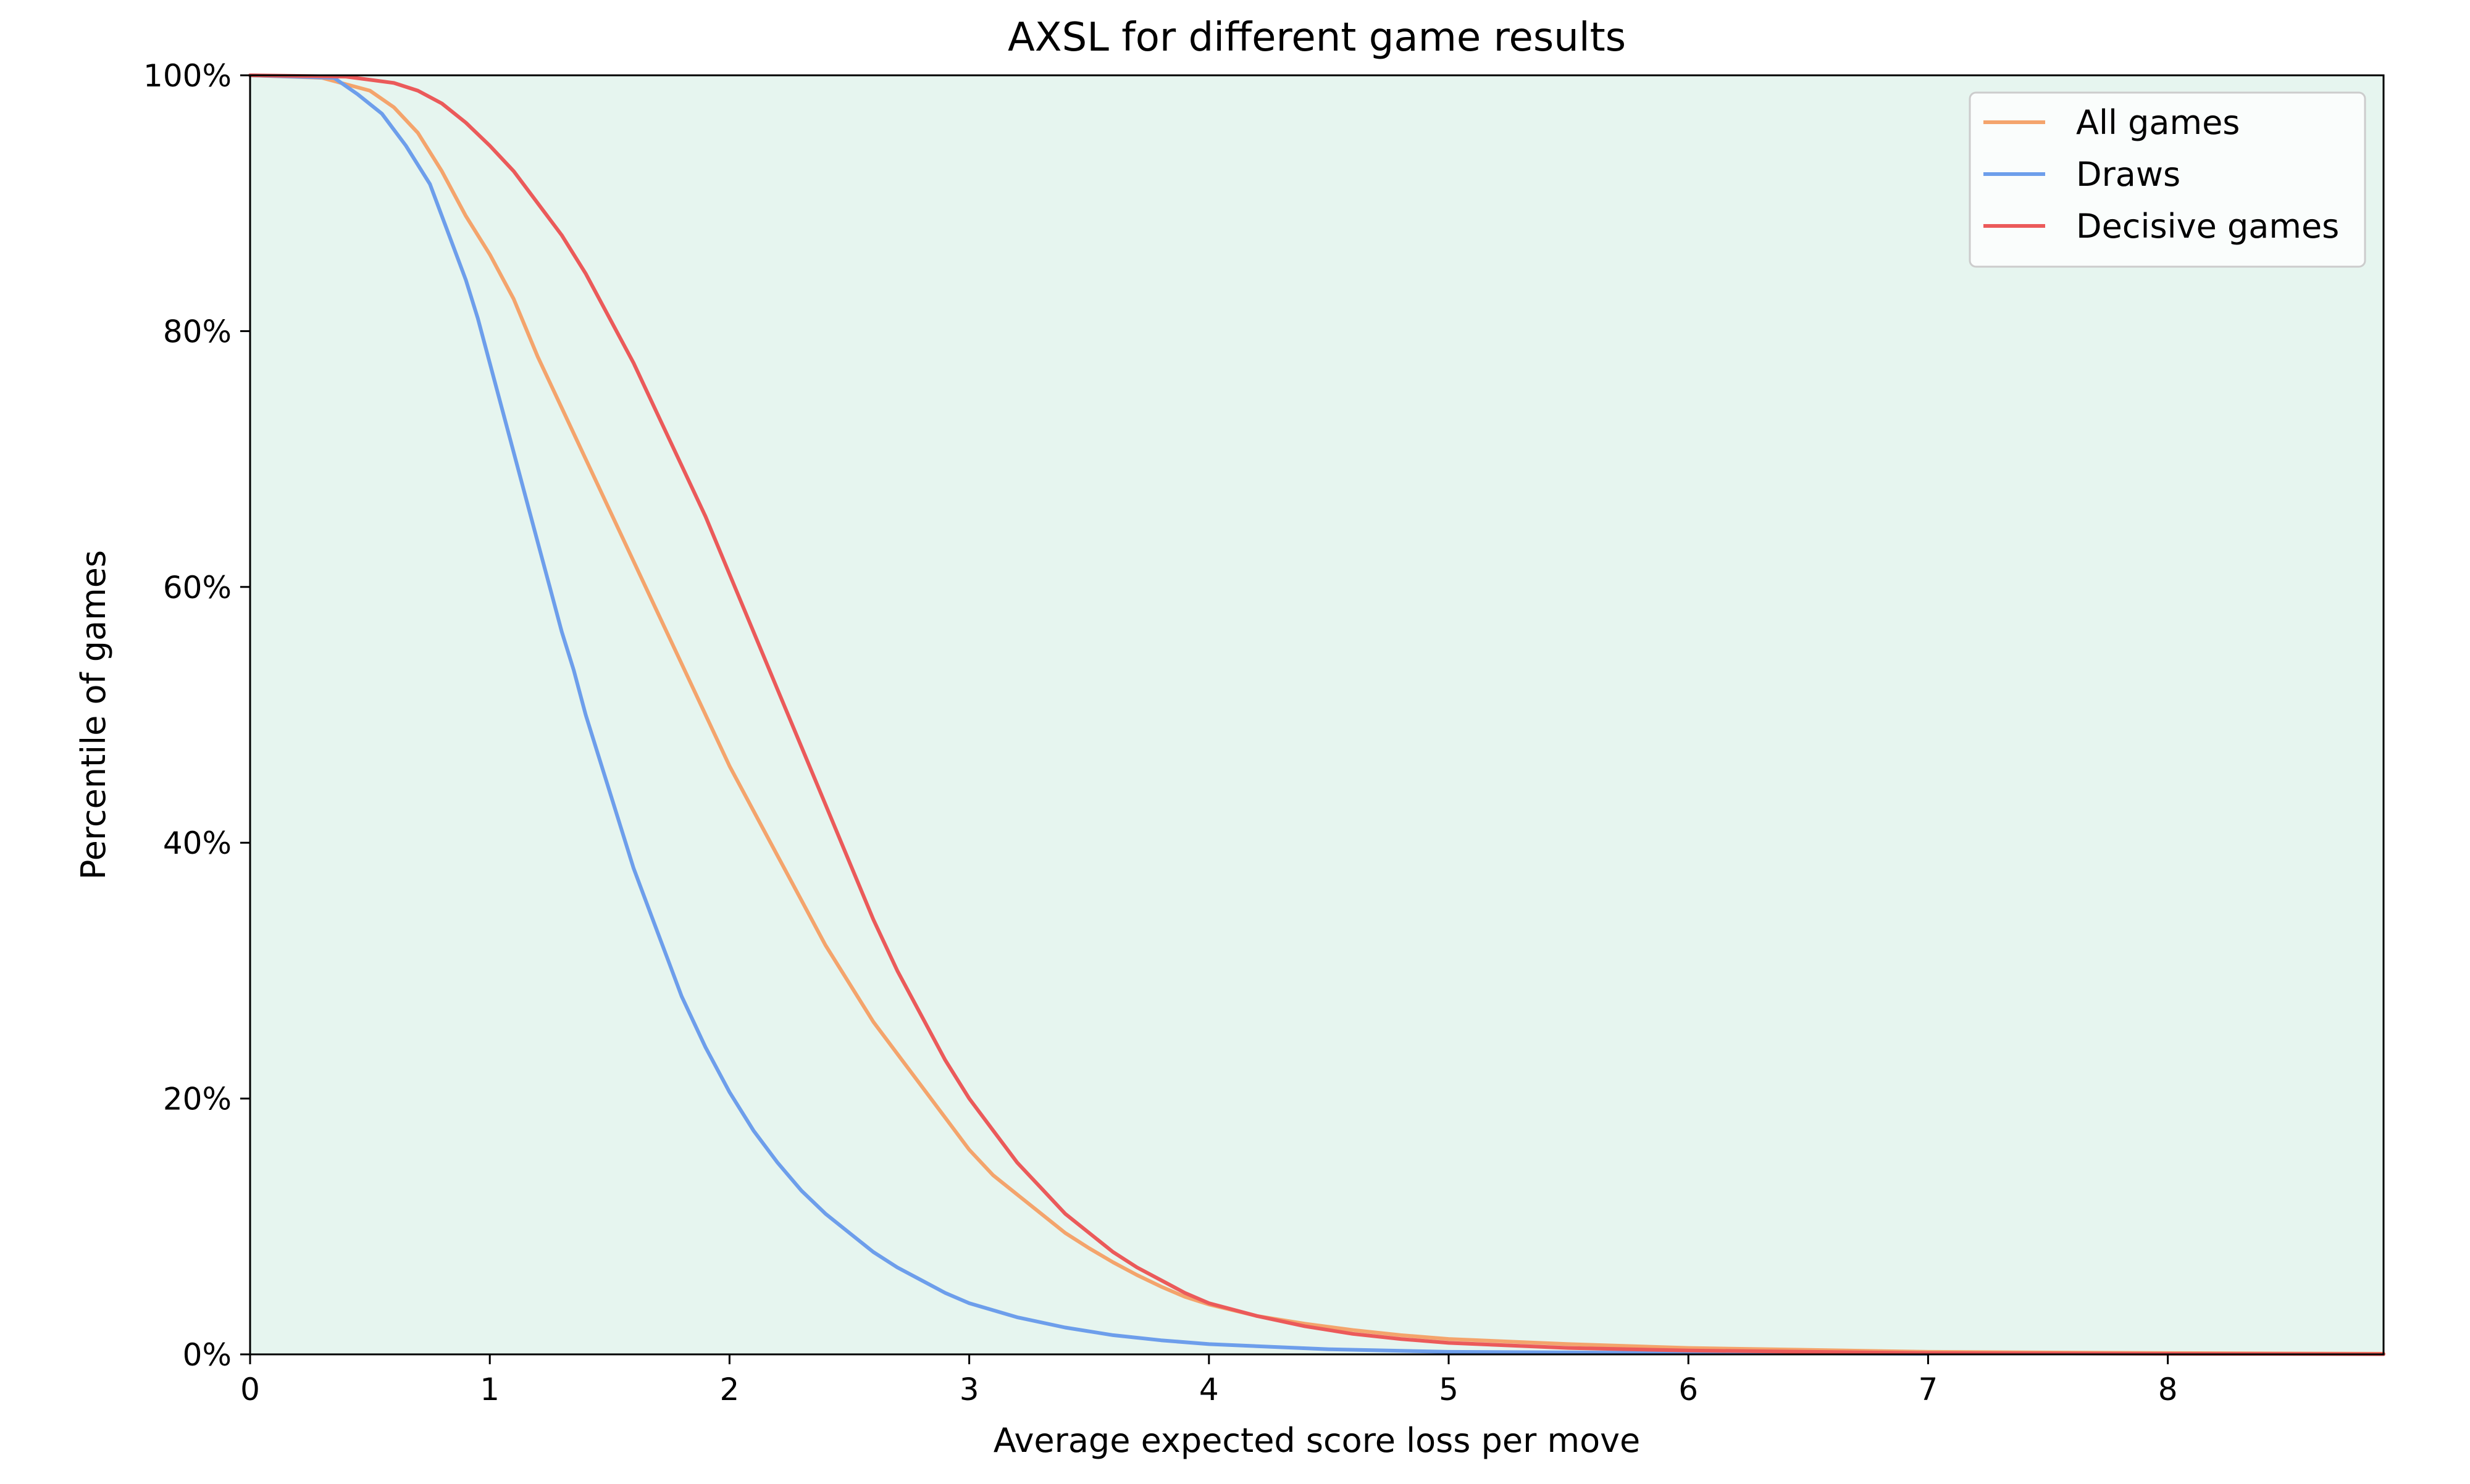 This screenshot has width=2470, height=1484. I want to click on y-axis-ticks: 0% 20% 40% 60% 80% 100%, so click(197, 715).